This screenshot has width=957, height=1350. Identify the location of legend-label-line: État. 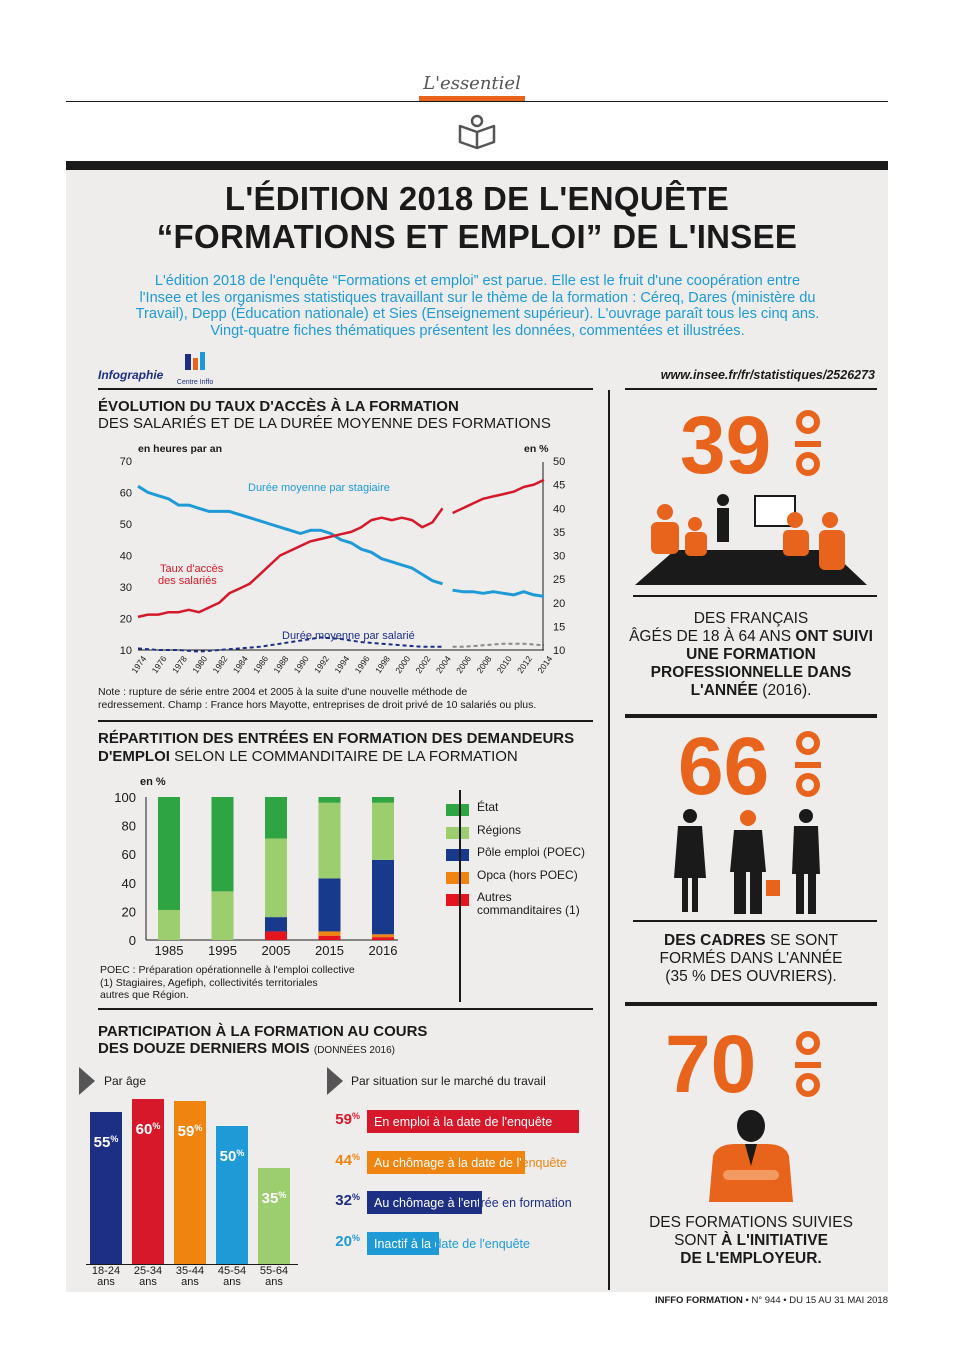
(488, 807).